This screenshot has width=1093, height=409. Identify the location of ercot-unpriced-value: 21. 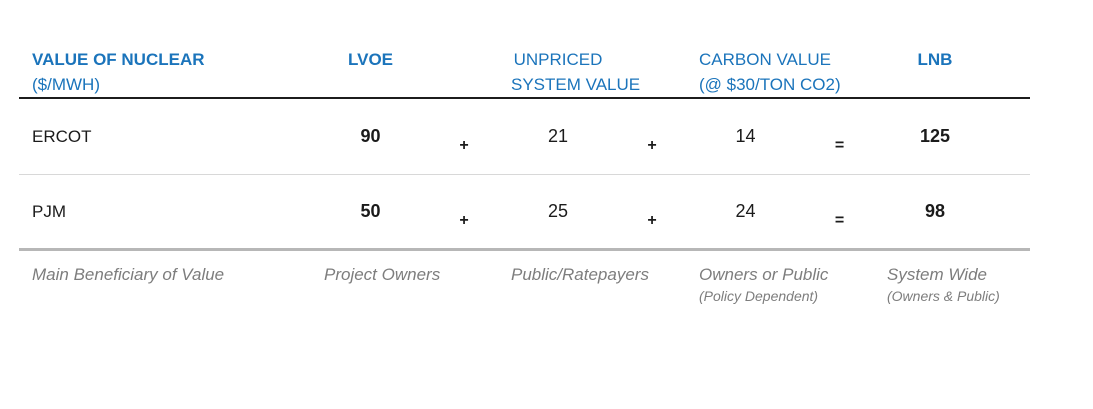
(558, 136).